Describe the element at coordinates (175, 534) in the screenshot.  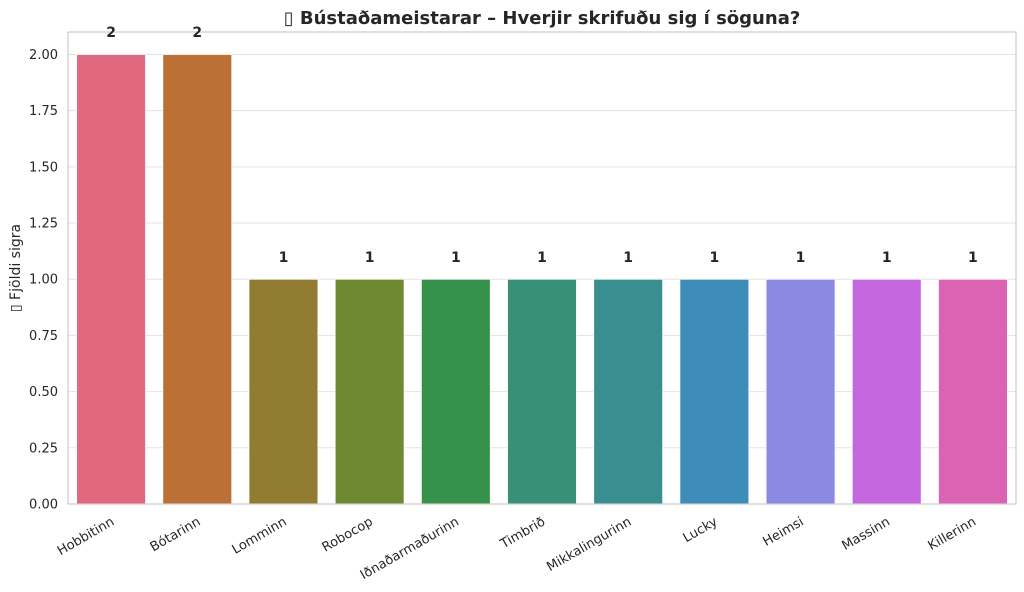
I see `x-tick-label: Bótarinn` at that location.